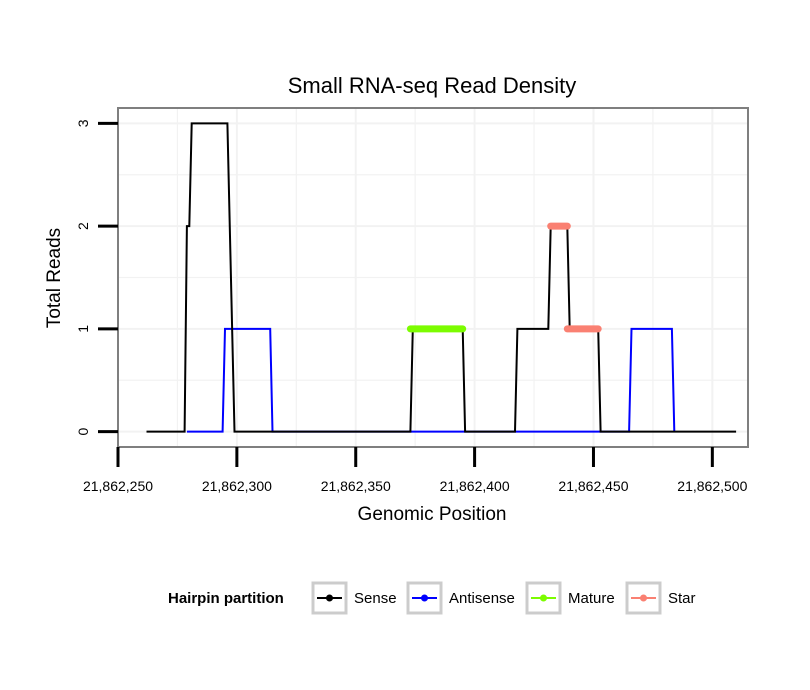 This screenshot has width=810, height=690. I want to click on x-tick-label: 21,862,400, so click(475, 486).